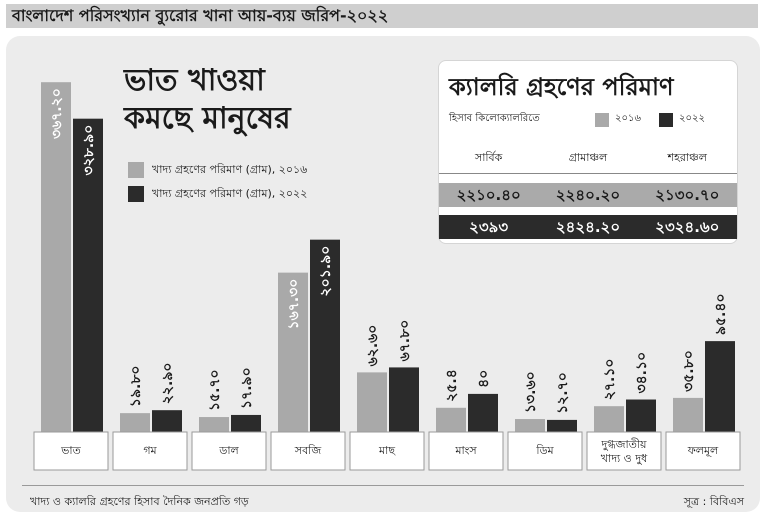 The image size is (766, 521). Describe the element at coordinates (488, 157) in the screenshot. I see `calorie-col-overall: সার্বিক` at that location.